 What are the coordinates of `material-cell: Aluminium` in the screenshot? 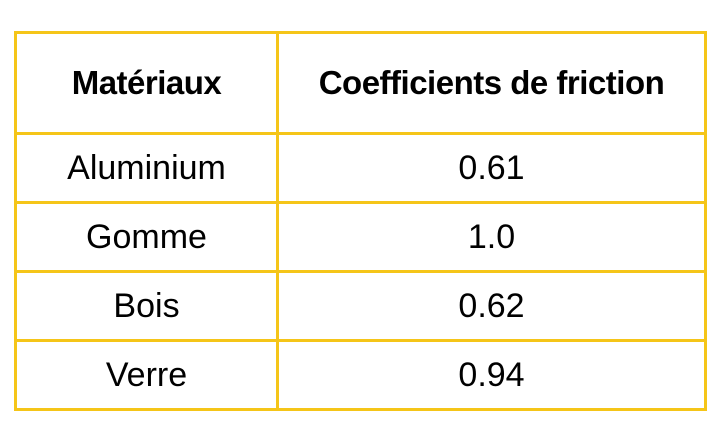 It's located at (146, 168).